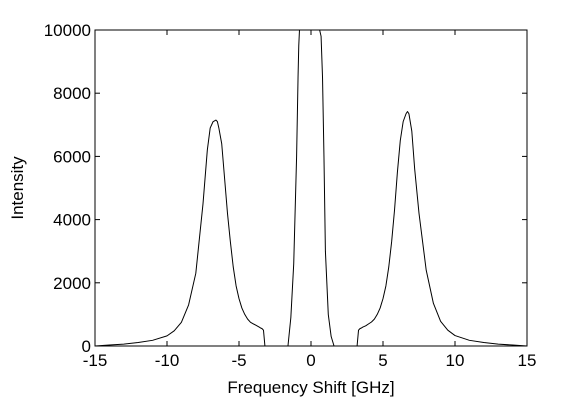  I want to click on y-tick-label: 0, so click(86, 346).